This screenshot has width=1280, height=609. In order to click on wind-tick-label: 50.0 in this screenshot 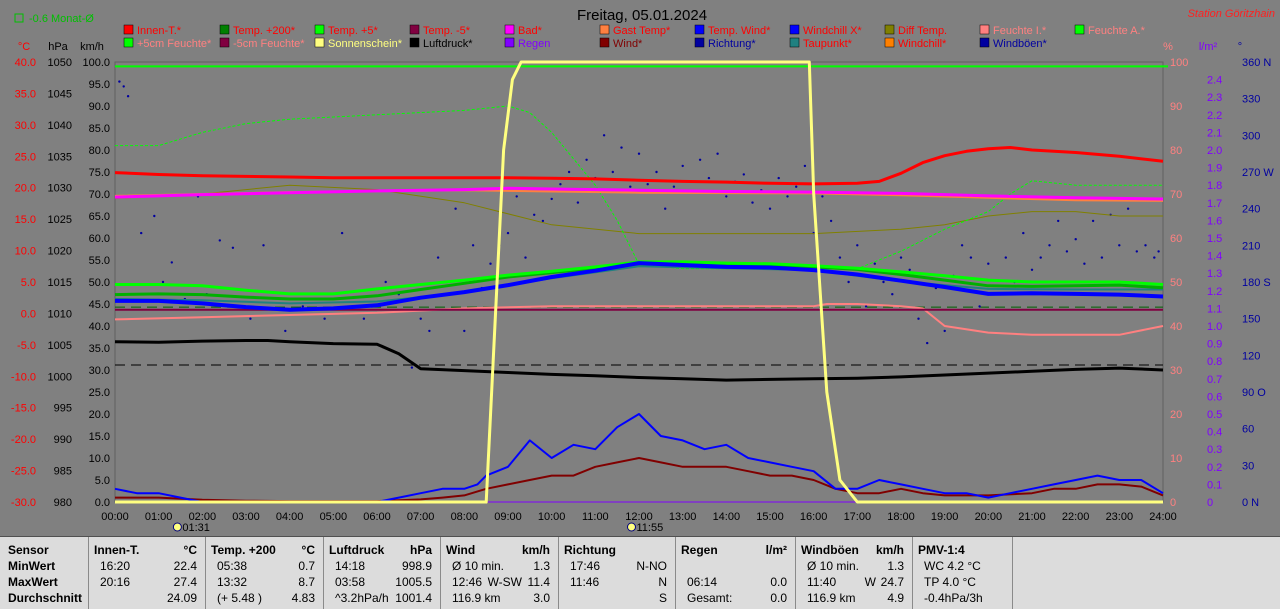, I will do `click(99, 283)`.